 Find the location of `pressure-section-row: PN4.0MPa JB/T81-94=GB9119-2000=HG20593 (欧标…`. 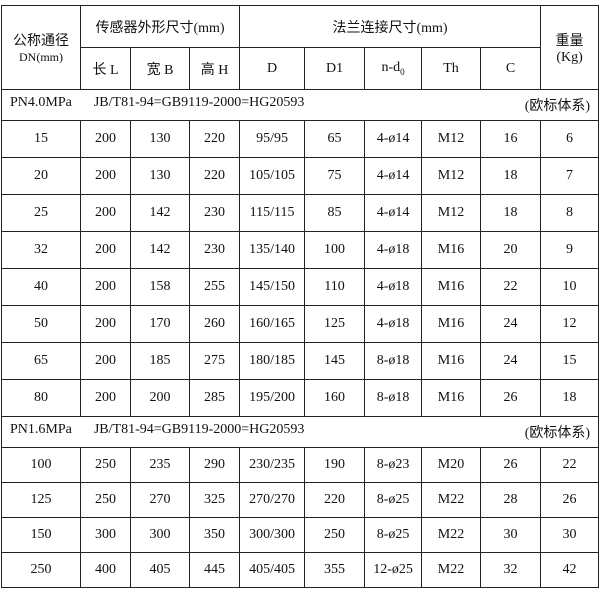

pressure-section-row: PN4.0MPa JB/T81-94=GB9119-2000=HG20593 (欧标… is located at coordinates (300, 105).